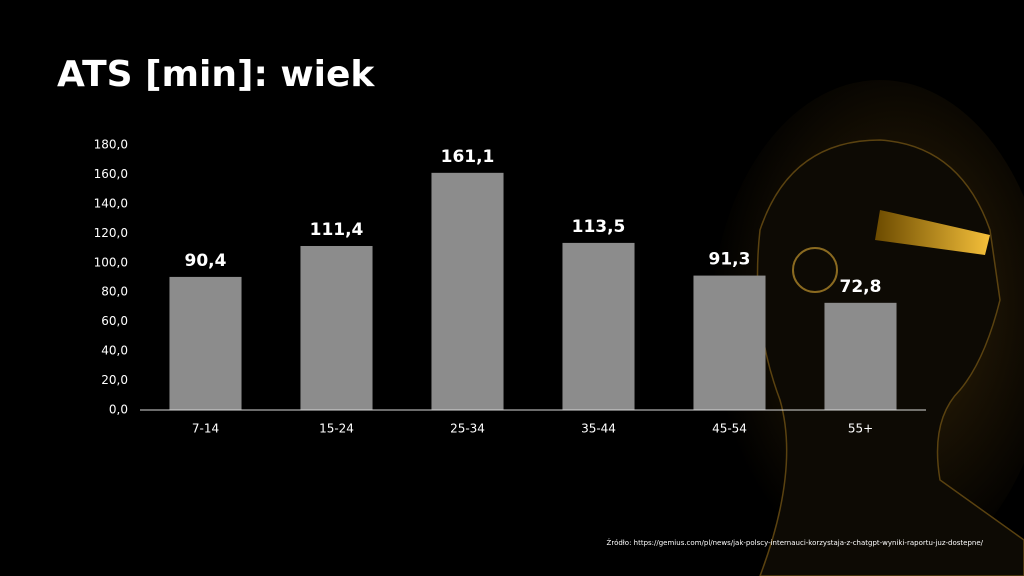  Describe the element at coordinates (216, 74) in the screenshot. I see `slide-title: ATS [min]: wiek` at that location.